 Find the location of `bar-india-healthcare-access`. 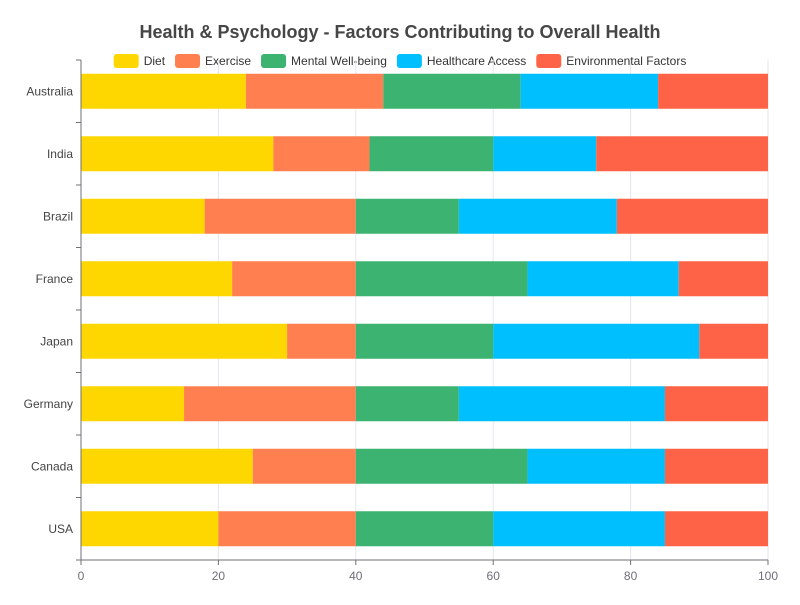

bar-india-healthcare-access is located at coordinates (545, 154).